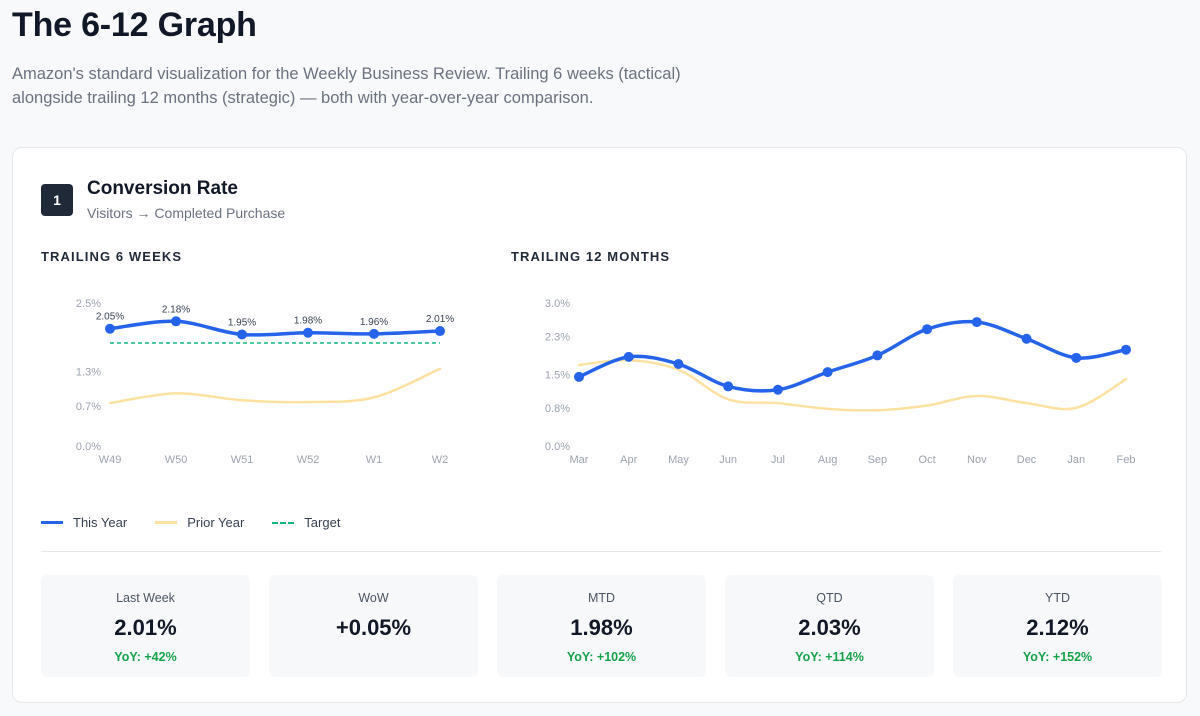 The width and height of the screenshot is (1200, 716). What do you see at coordinates (601, 551) in the screenshot?
I see `divider` at bounding box center [601, 551].